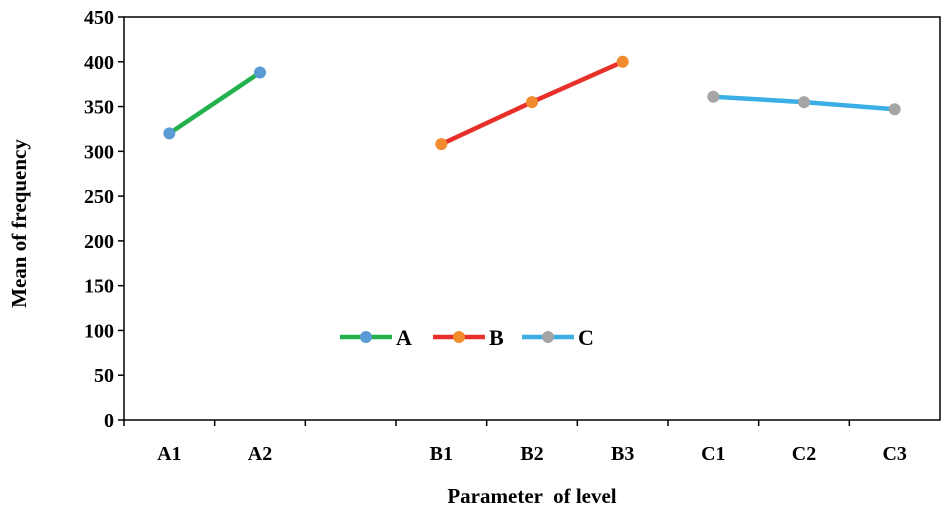 Image resolution: width=950 pixels, height=513 pixels. What do you see at coordinates (104, 376) in the screenshot?
I see `y-tick-label: 50` at bounding box center [104, 376].